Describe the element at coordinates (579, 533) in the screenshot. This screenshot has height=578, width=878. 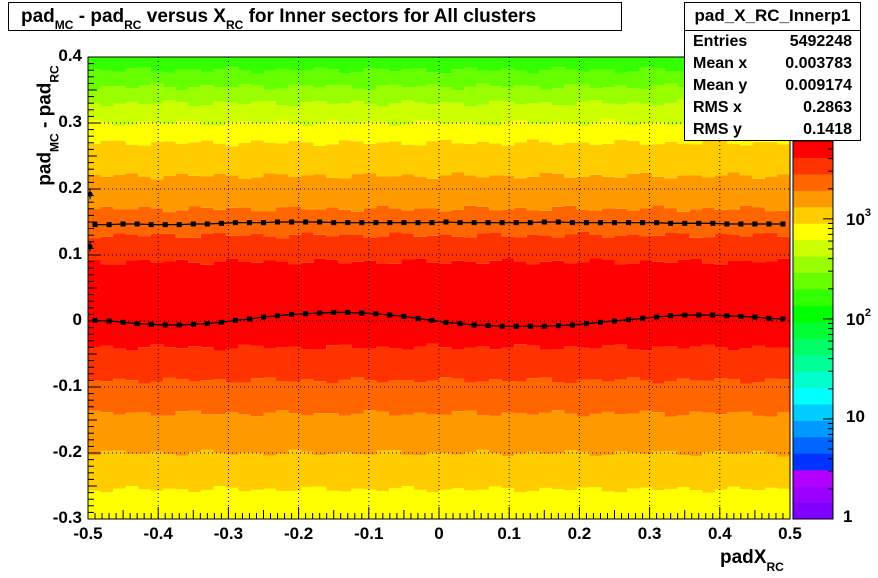
I see `x-tick-label: 0.2` at that location.